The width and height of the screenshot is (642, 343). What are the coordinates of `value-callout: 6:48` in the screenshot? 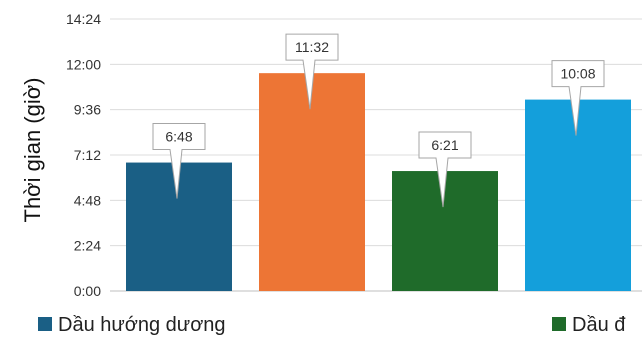 It's located at (179, 161).